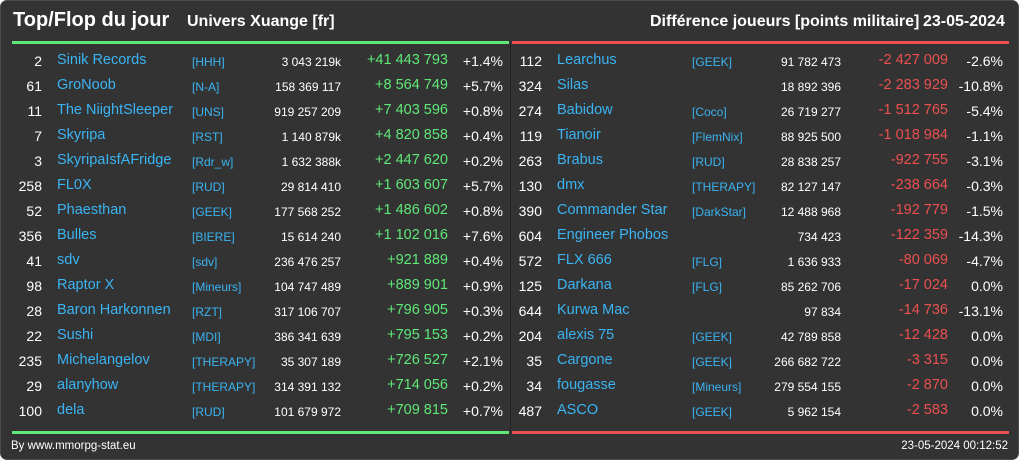 The image size is (1019, 460). What do you see at coordinates (310, 187) in the screenshot?
I see `player-points: 29 814 410` at bounding box center [310, 187].